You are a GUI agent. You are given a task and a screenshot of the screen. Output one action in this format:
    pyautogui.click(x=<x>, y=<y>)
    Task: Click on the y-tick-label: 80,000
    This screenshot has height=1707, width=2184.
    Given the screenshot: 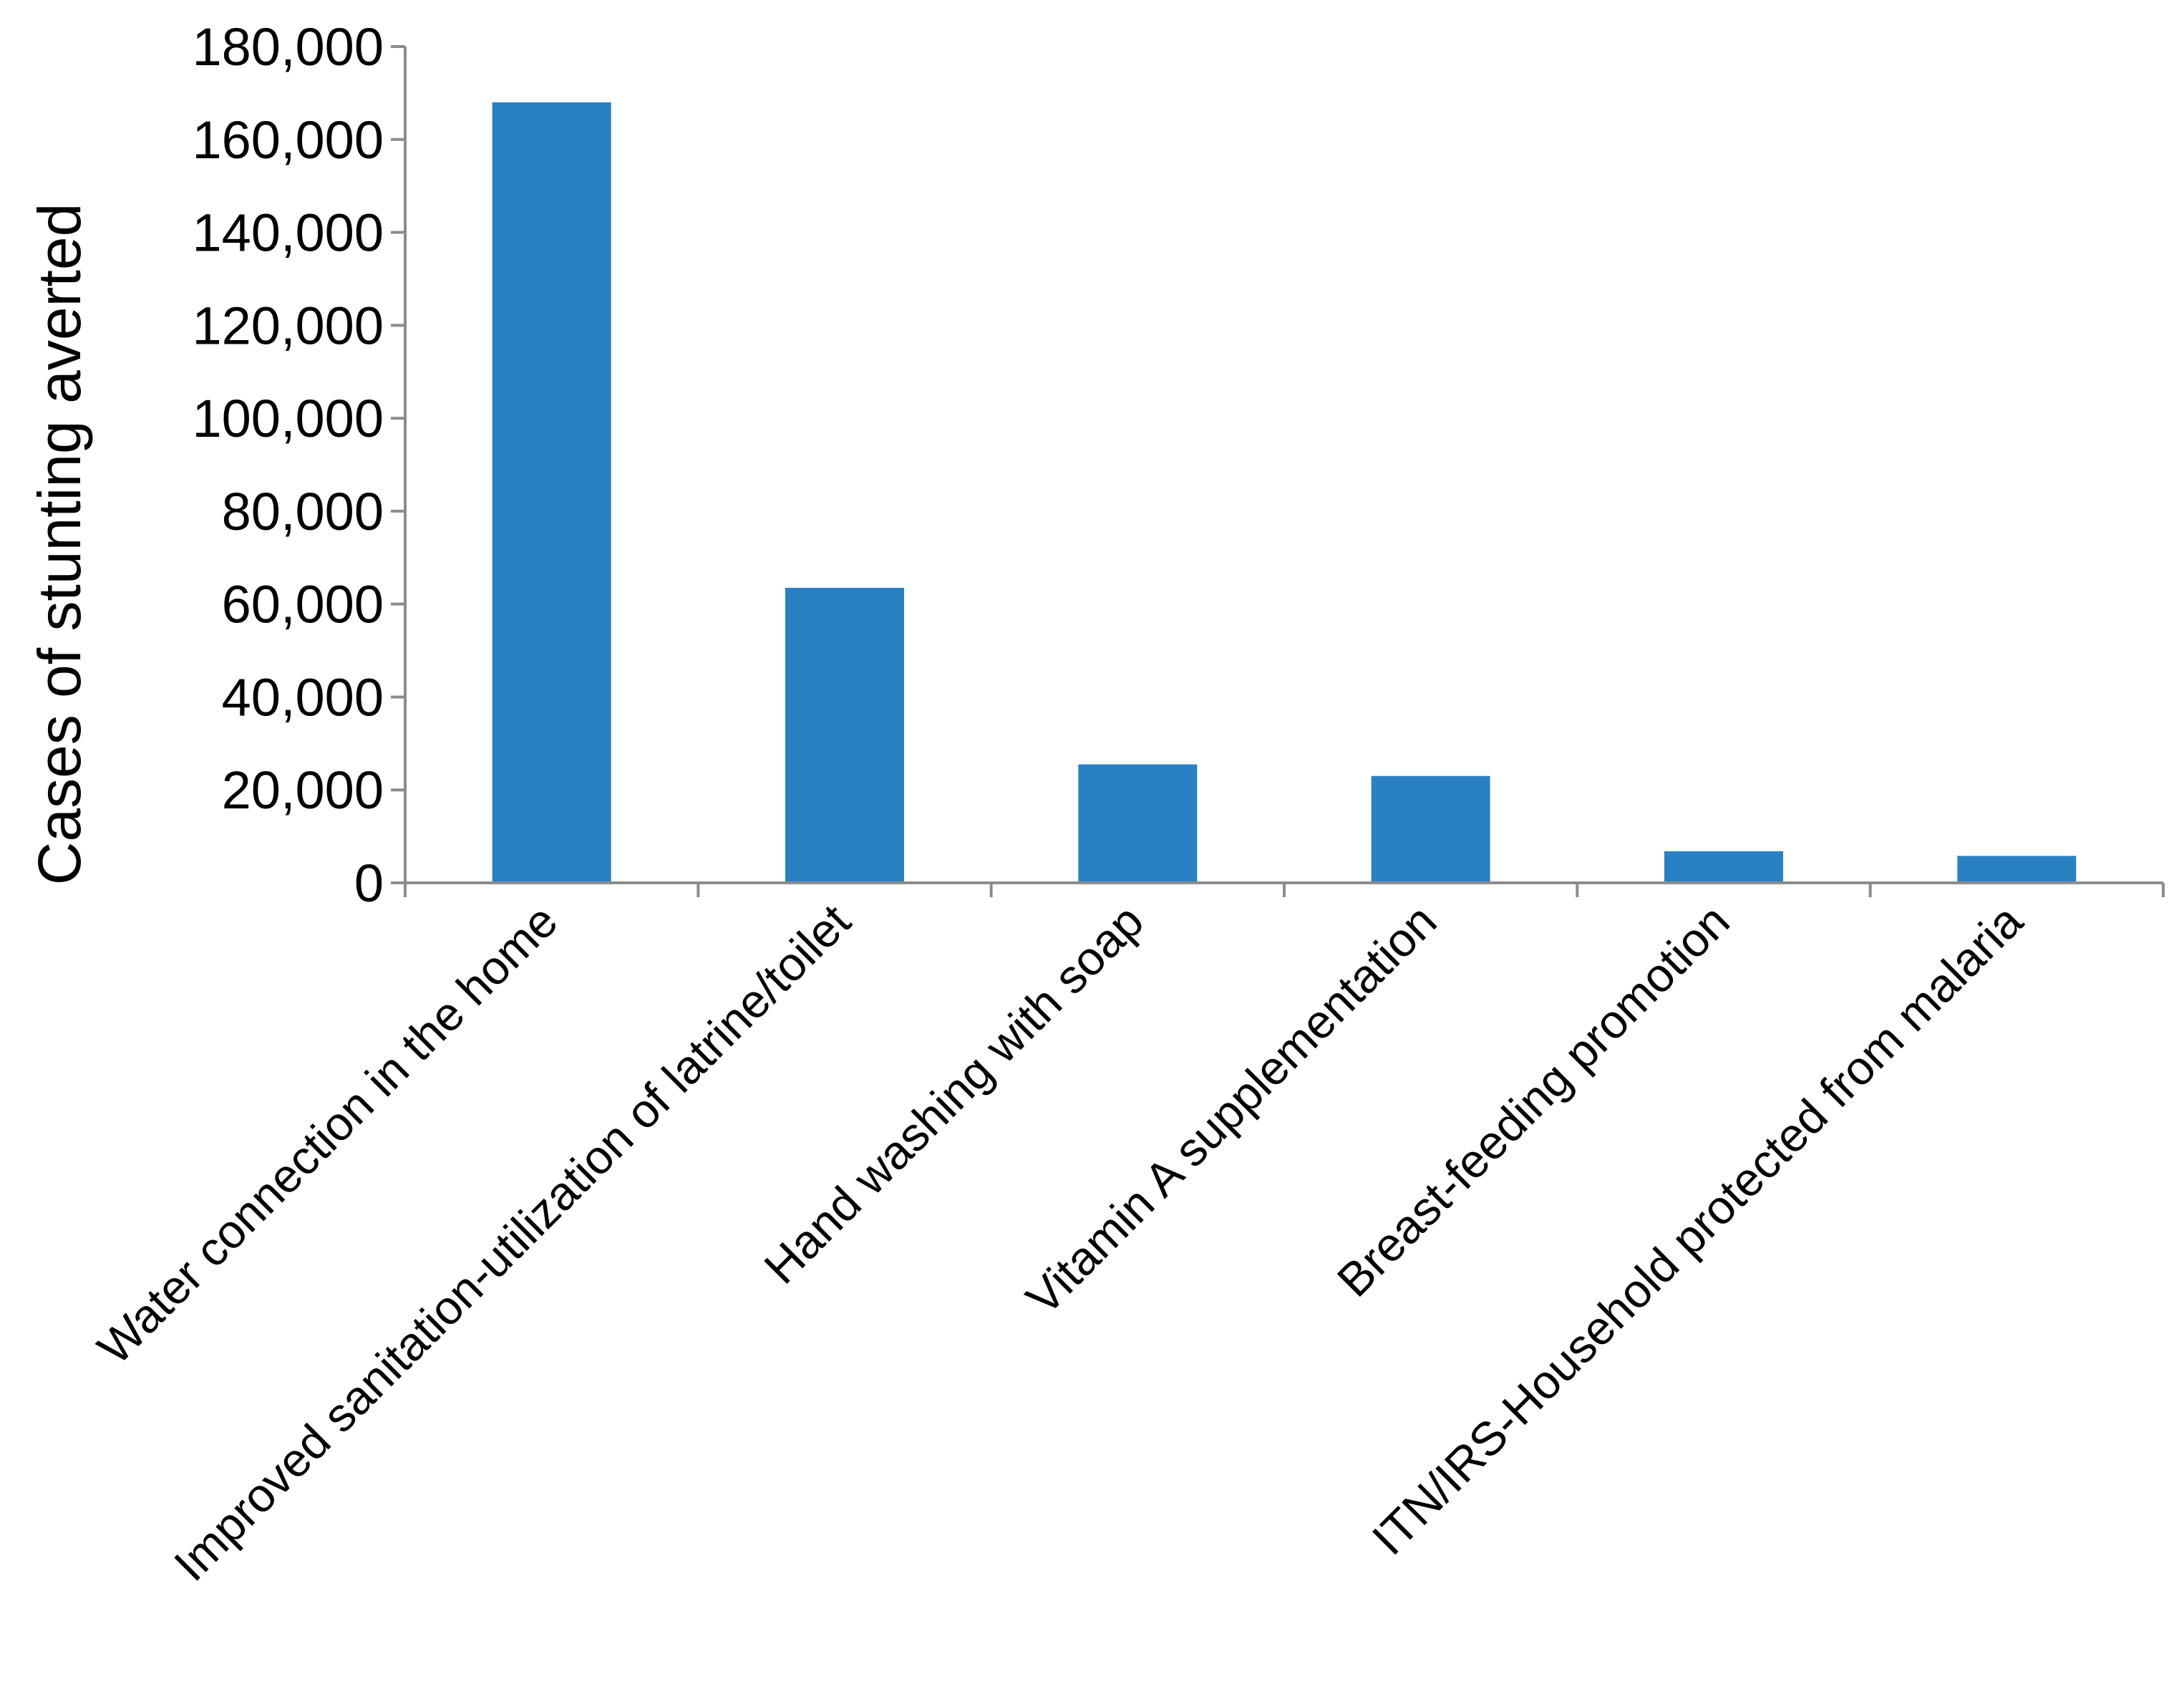 What is the action you would take?
    pyautogui.click(x=303, y=511)
    